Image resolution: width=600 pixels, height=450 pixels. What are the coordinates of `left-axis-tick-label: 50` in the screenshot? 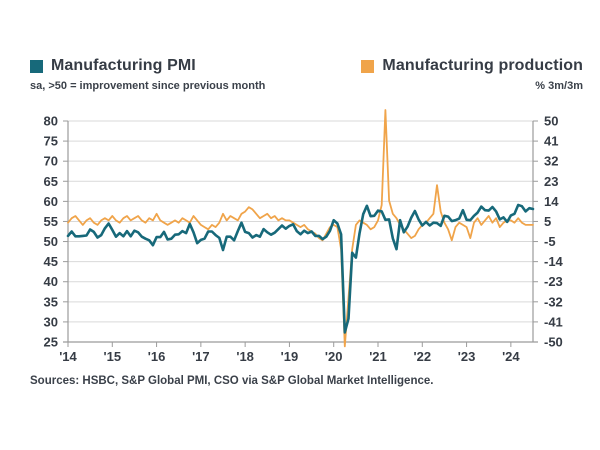 It's located at (51, 241).